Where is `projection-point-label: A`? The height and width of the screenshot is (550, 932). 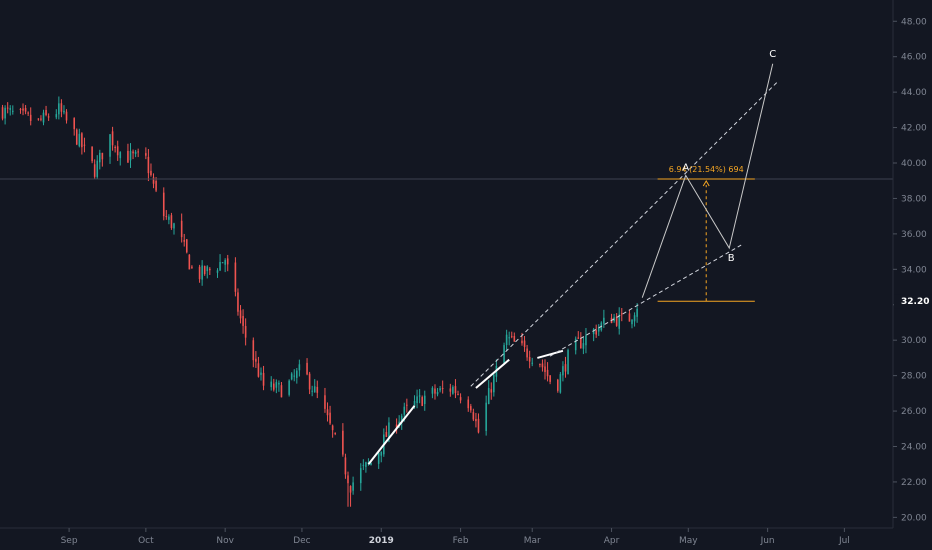
projection-point-label: A is located at coordinates (685, 167).